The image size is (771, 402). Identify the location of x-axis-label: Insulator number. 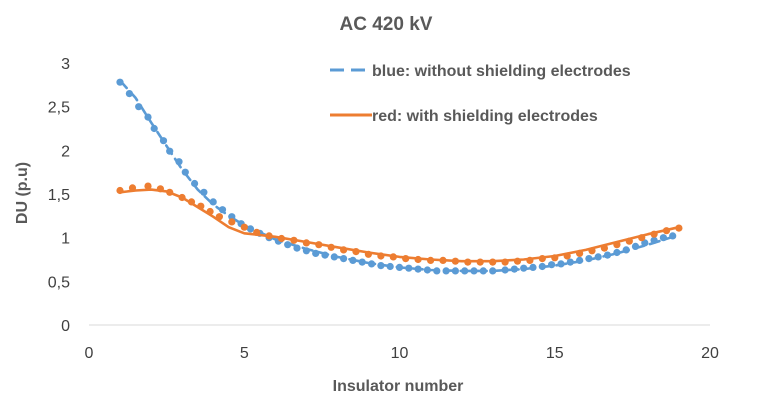
(398, 386).